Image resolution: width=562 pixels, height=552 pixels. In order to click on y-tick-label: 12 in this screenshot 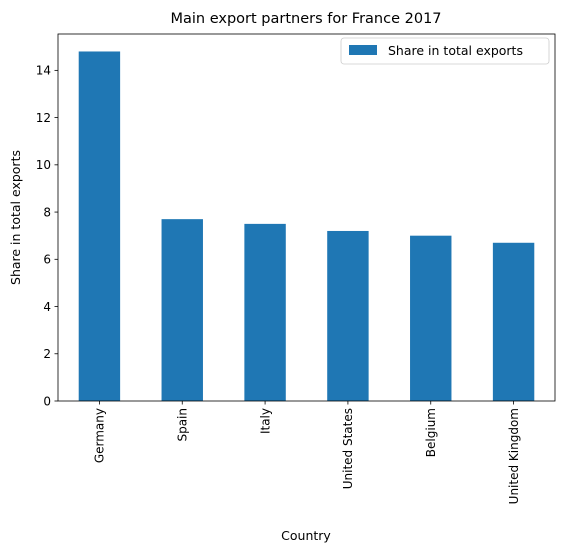, I will do `click(43, 118)`.